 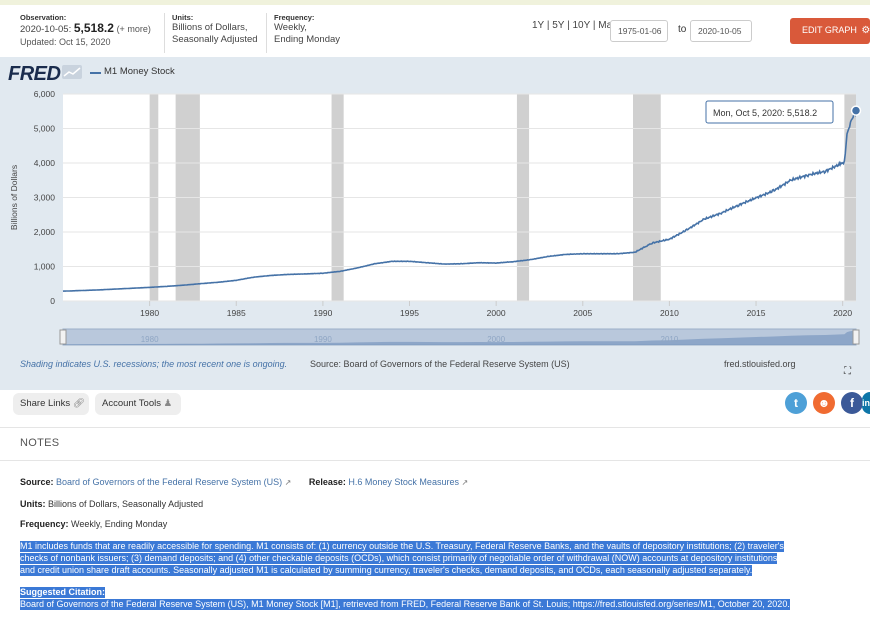 I want to click on y-tick-label: 2,000, so click(x=45, y=232).